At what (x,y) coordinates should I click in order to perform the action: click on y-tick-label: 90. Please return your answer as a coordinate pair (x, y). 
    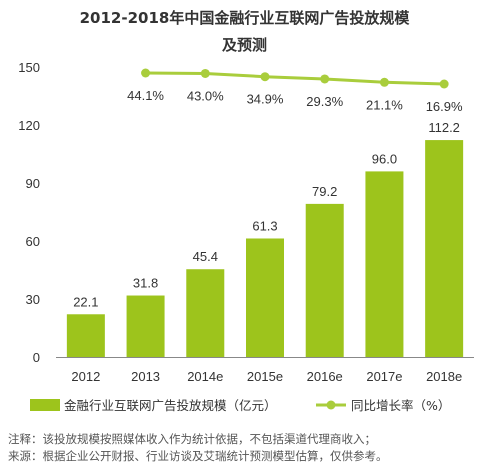
    Looking at the image, I should click on (33, 183).